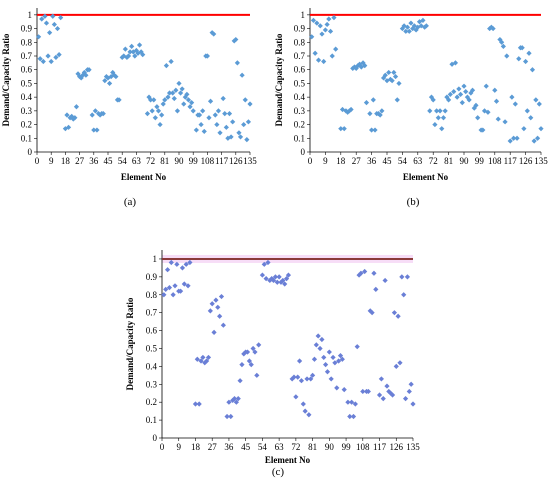 This screenshot has width=550, height=486. Describe the element at coordinates (433, 161) in the screenshot. I see `x-tick-label: 72` at that location.